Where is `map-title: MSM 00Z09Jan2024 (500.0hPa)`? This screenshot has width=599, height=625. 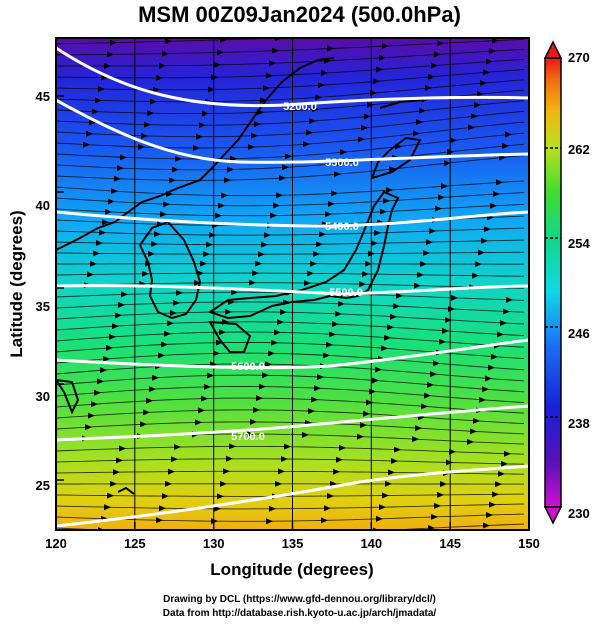 map-title: MSM 00Z09Jan2024 (500.0hPa) is located at coordinates (299, 14).